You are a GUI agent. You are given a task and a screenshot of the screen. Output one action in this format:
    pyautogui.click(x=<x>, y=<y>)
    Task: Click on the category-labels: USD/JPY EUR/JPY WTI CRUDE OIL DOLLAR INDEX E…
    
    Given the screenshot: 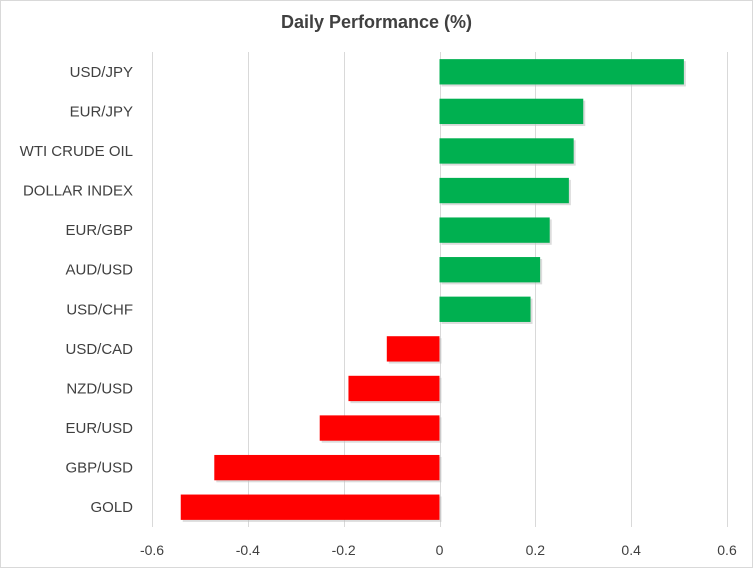 What is the action you would take?
    pyautogui.click(x=77, y=290)
    